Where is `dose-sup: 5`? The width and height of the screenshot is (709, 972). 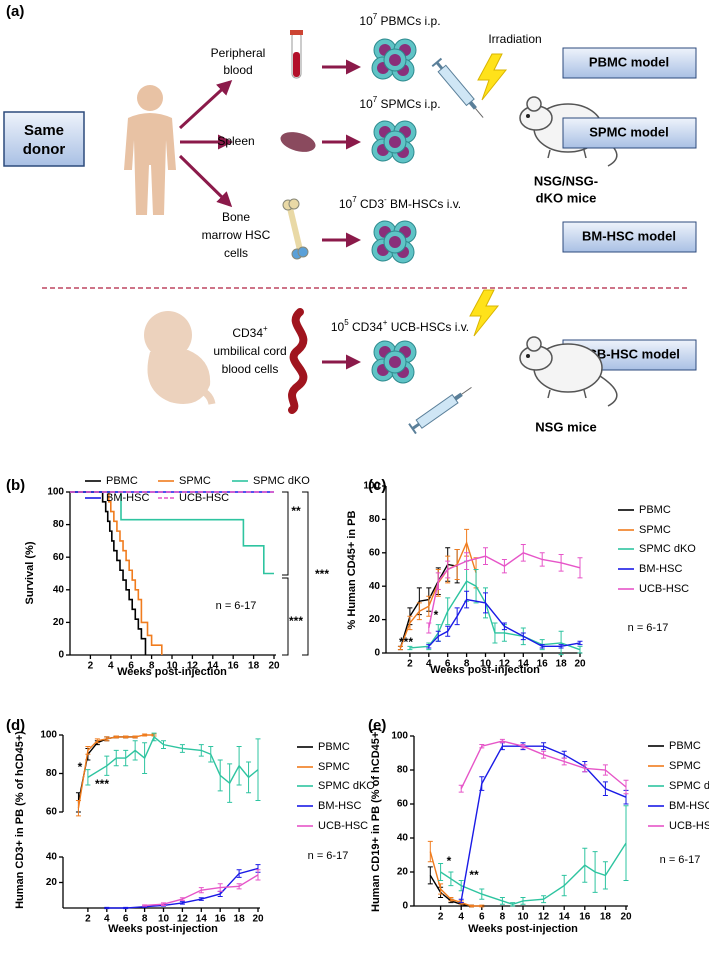 dose-sup: 5 is located at coordinates (346, 322).